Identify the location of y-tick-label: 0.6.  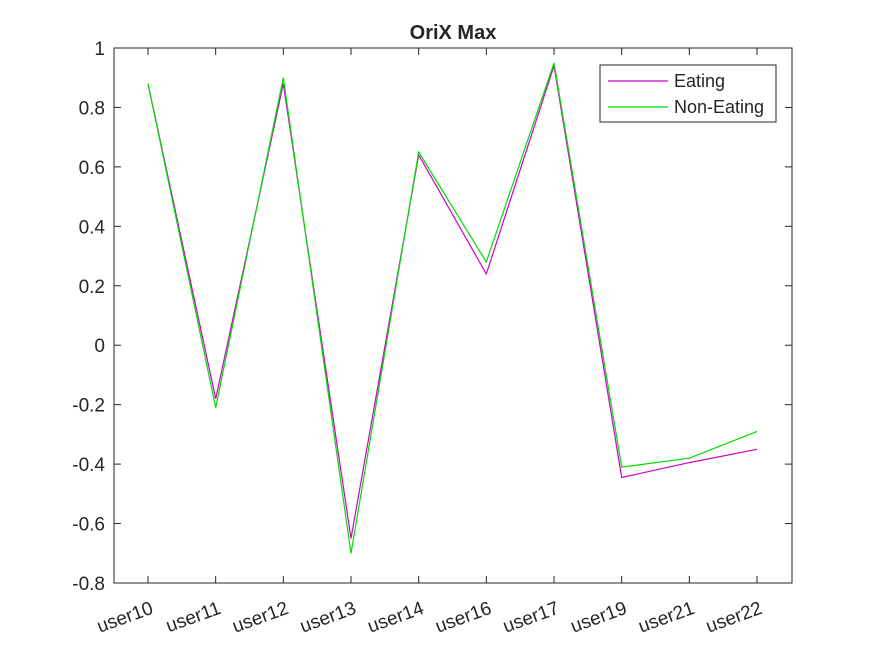
(92, 168).